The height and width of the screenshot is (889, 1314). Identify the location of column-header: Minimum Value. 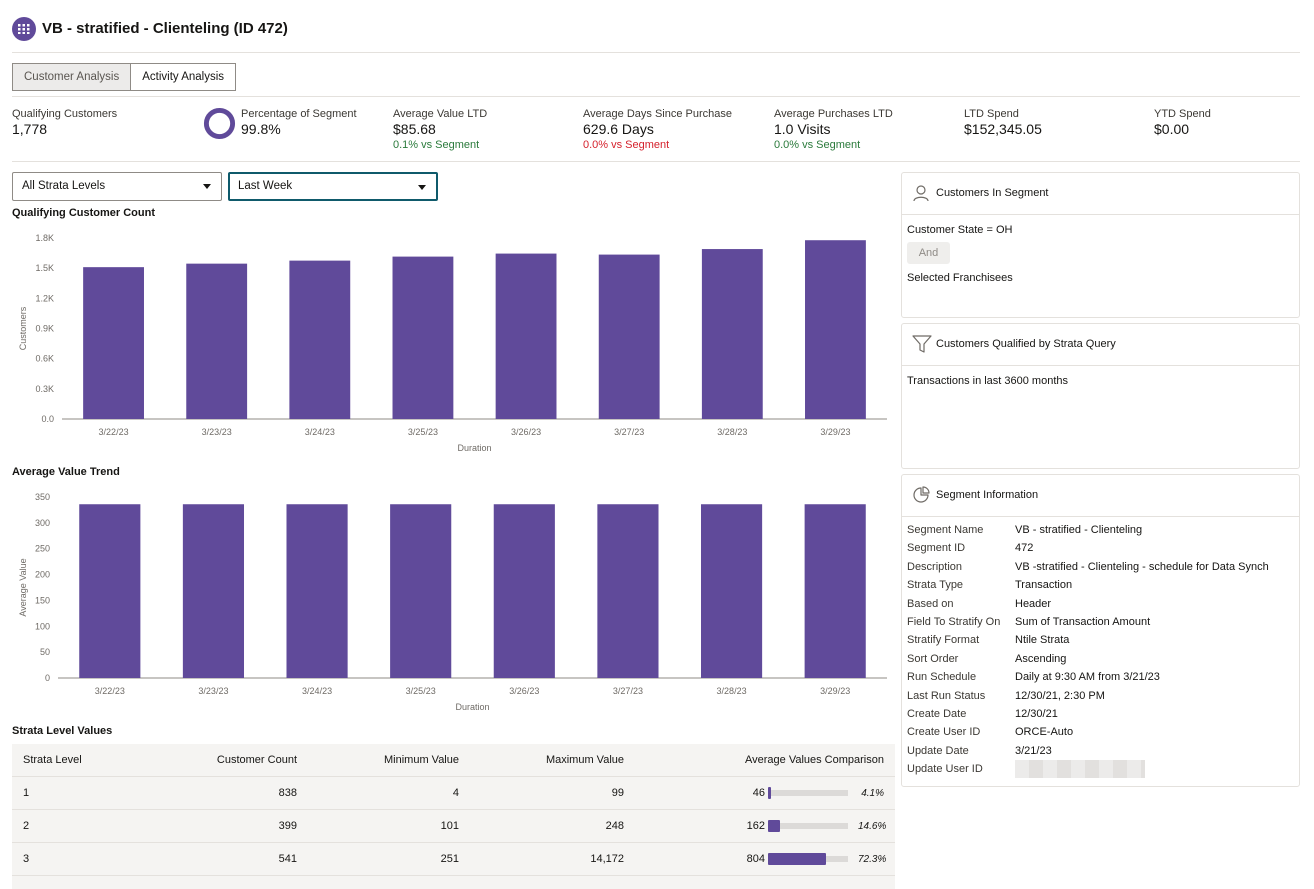
(389, 760).